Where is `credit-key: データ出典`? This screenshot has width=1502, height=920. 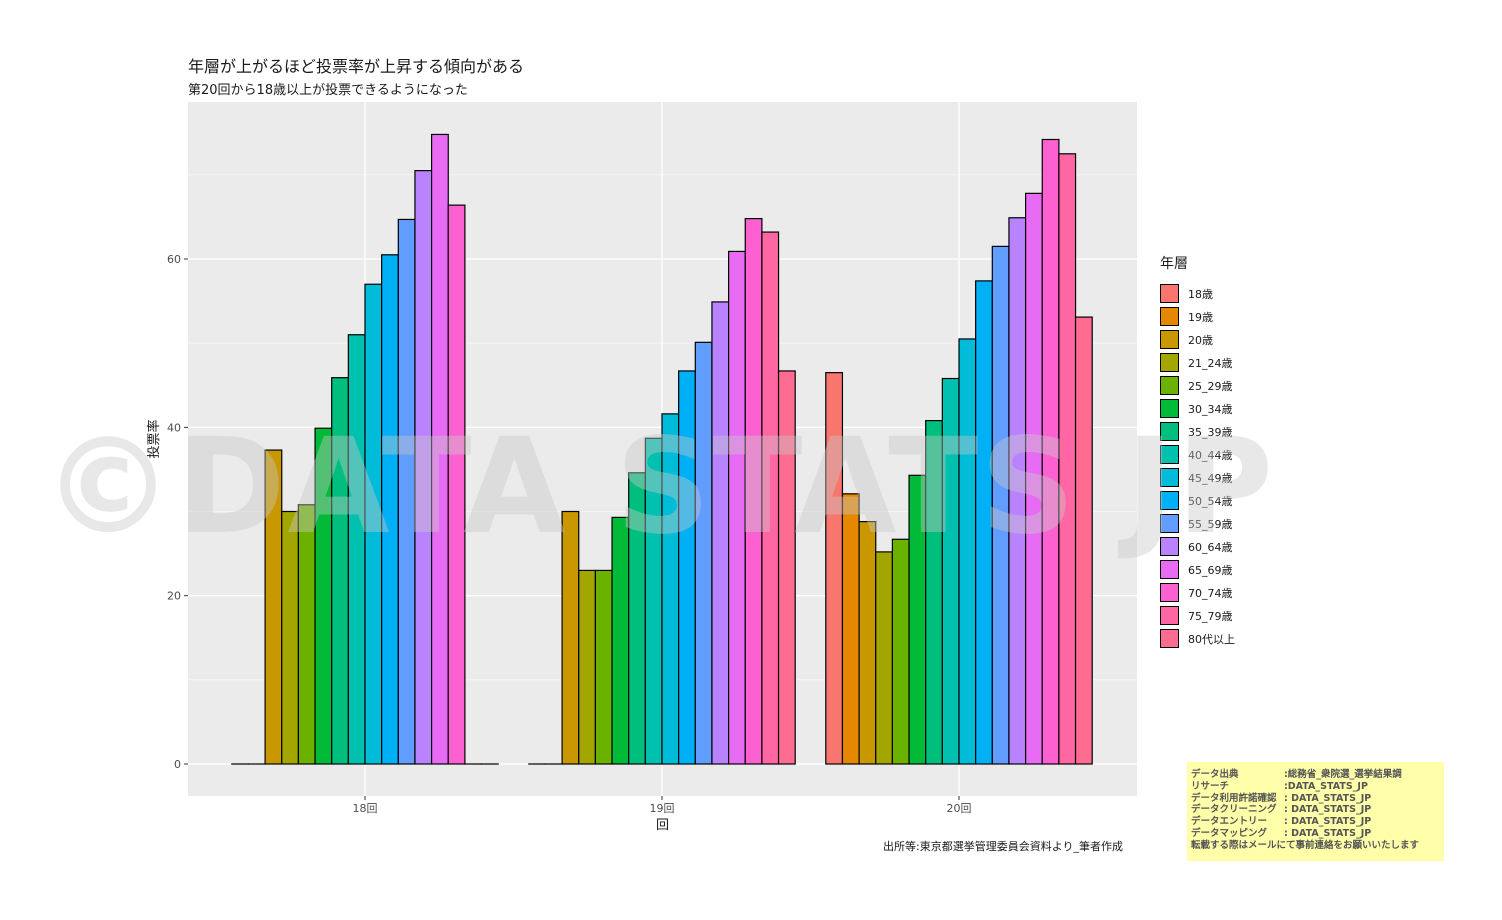
credit-key: データ出典 is located at coordinates (1215, 774).